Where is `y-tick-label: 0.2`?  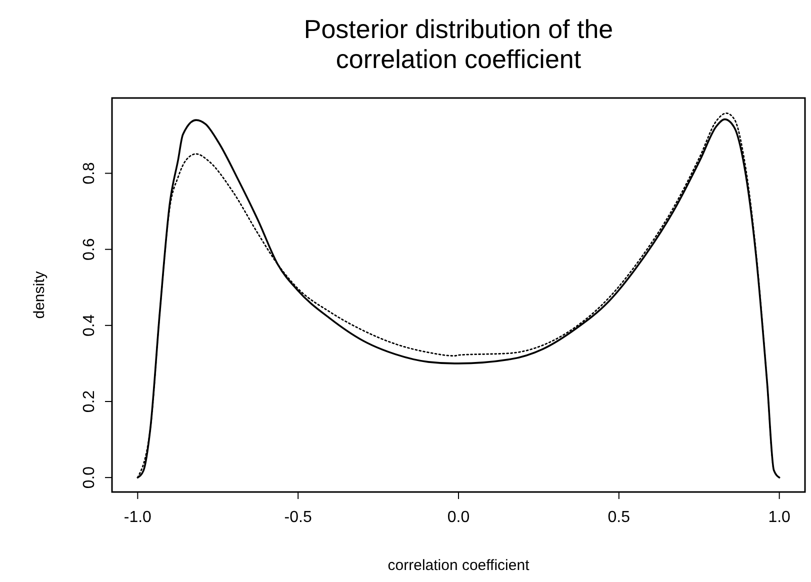 y-tick-label: 0.2 is located at coordinates (89, 401).